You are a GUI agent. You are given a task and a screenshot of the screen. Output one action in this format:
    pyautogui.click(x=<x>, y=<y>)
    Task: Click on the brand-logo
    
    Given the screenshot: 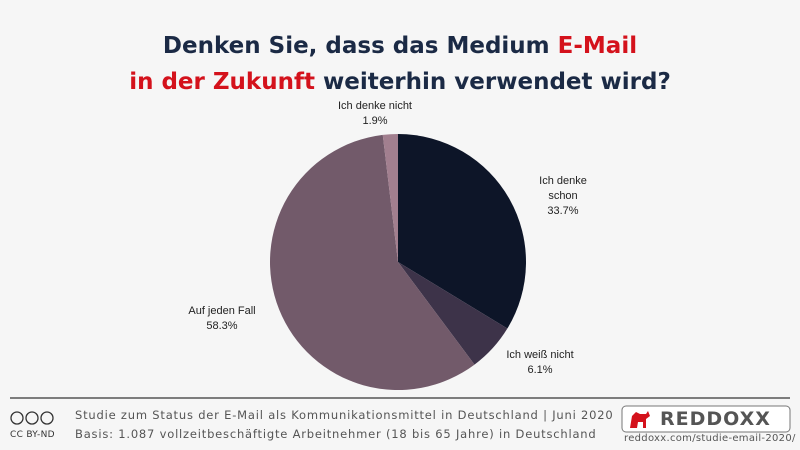 What is the action you would take?
    pyautogui.click(x=706, y=419)
    